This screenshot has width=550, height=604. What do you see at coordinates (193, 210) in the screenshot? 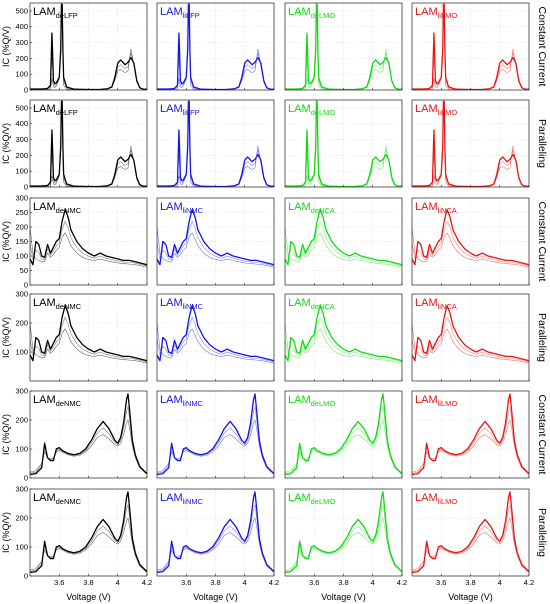
I see `panel-label-subscript: liNMC` at bounding box center [193, 210].